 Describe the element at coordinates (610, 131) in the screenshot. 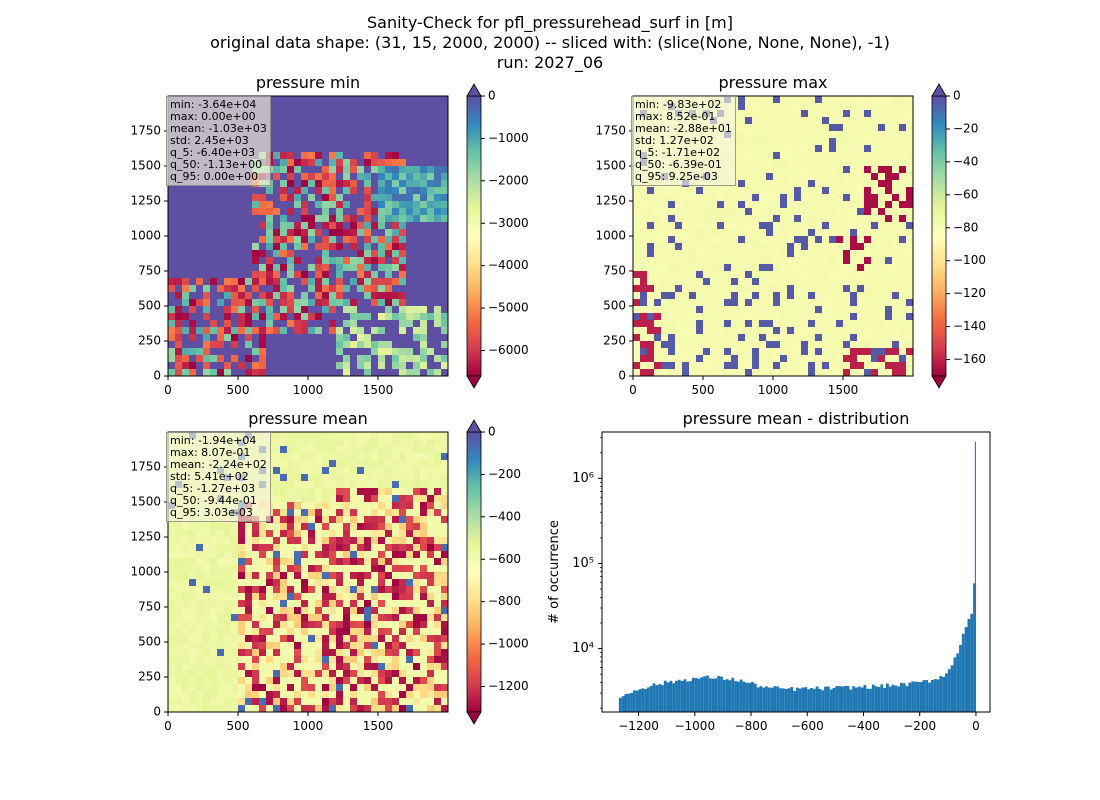

I see `y-tick-label: 1750` at that location.